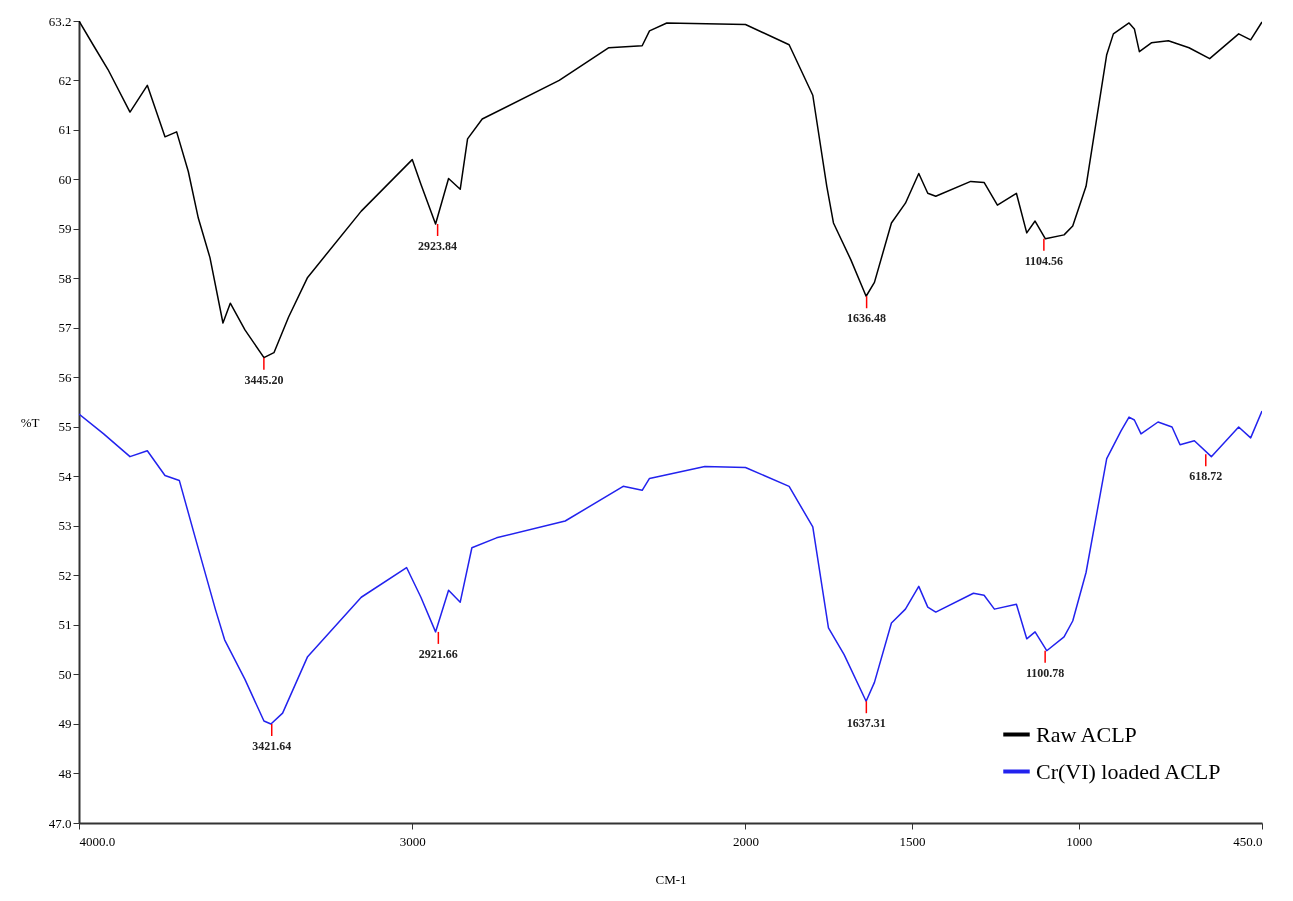 The width and height of the screenshot is (1293, 901). I want to click on annotation: 618.72, so click(1206, 476).